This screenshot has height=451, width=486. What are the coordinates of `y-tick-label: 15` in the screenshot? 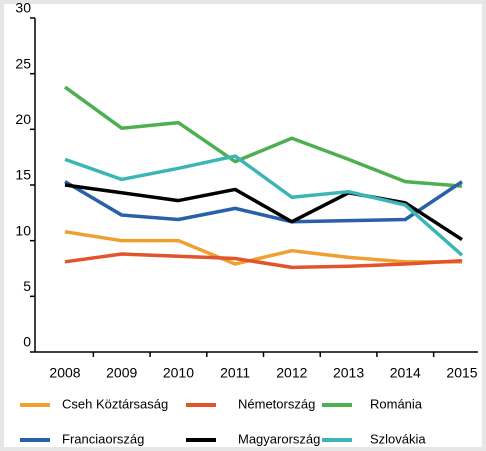 It's located at (23, 175).